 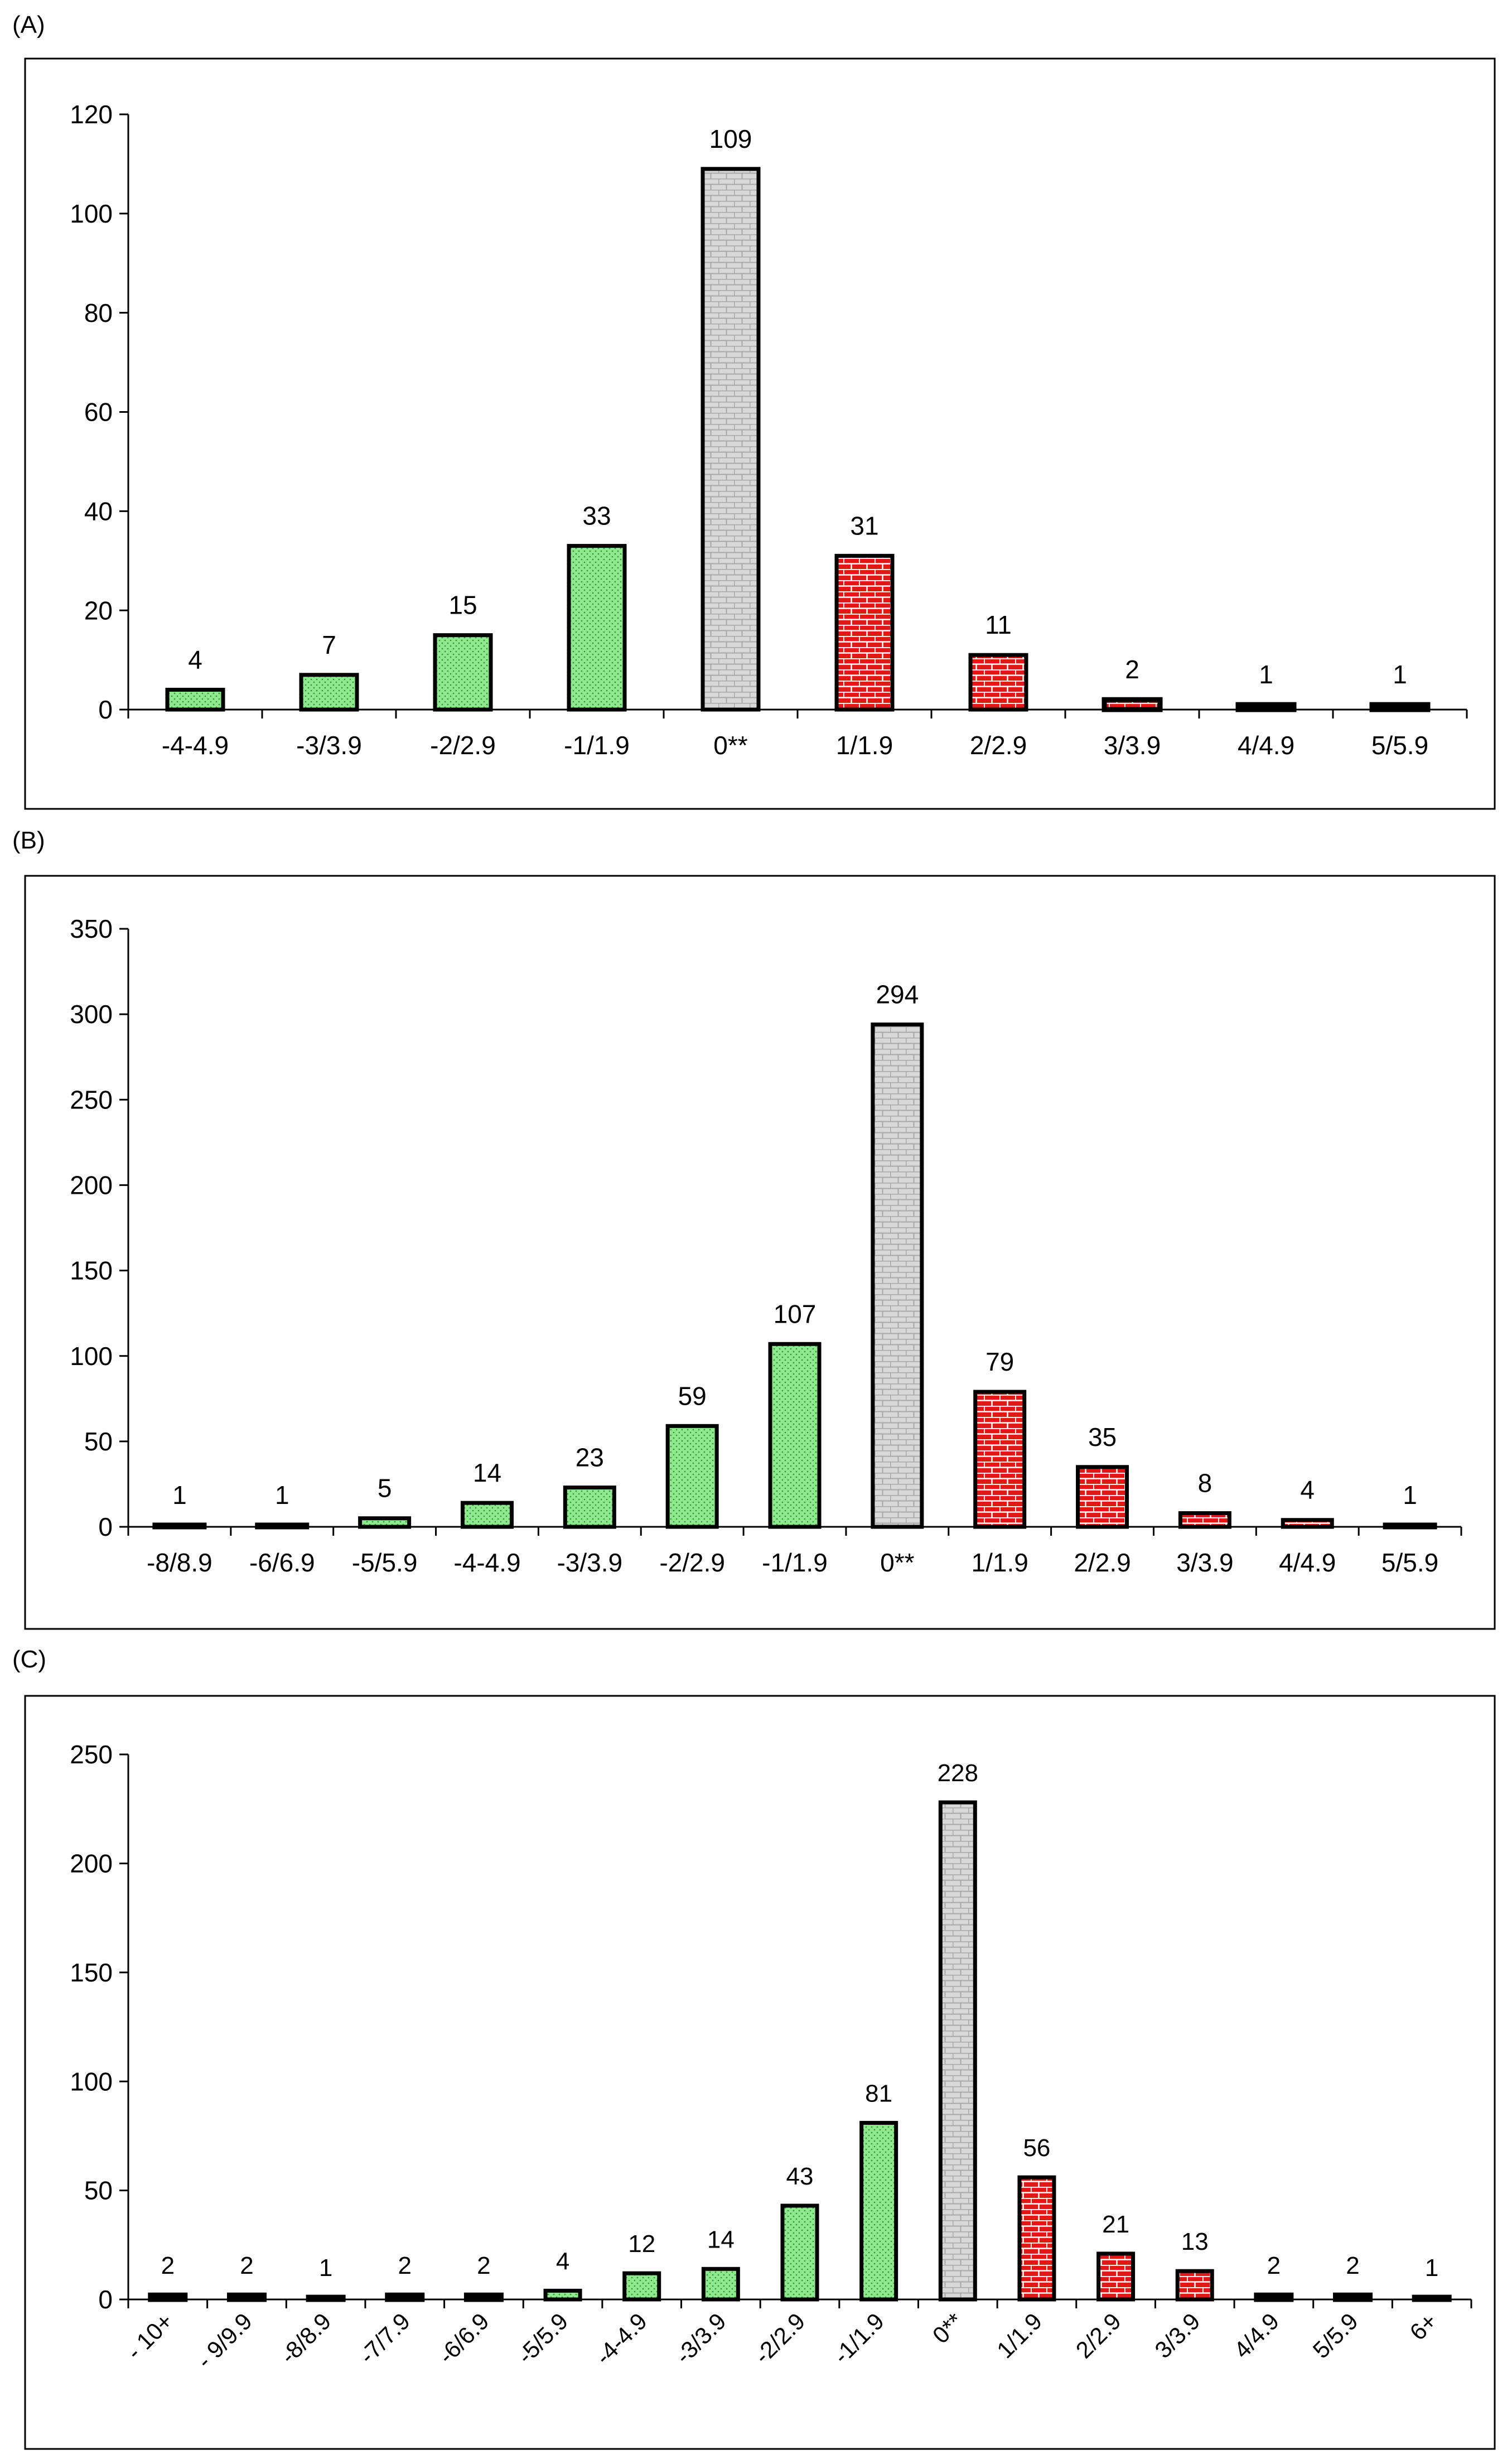 I want to click on bar-value-label: 7, so click(x=329, y=645).